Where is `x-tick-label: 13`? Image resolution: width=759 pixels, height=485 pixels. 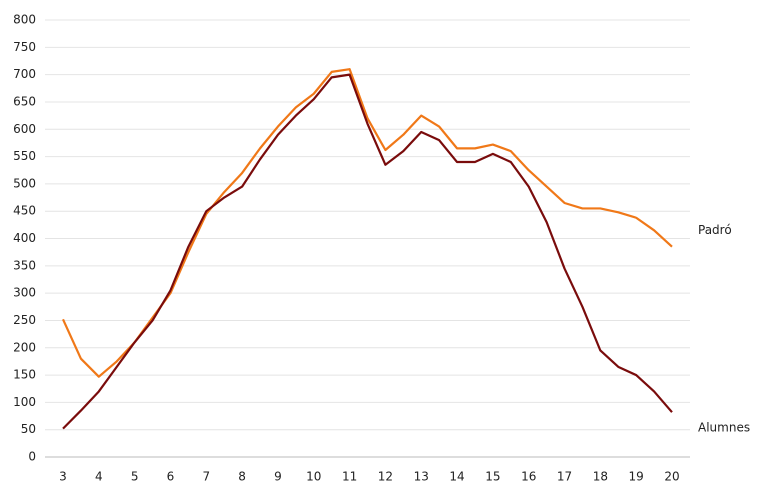 x-tick-label: 13 is located at coordinates (421, 477).